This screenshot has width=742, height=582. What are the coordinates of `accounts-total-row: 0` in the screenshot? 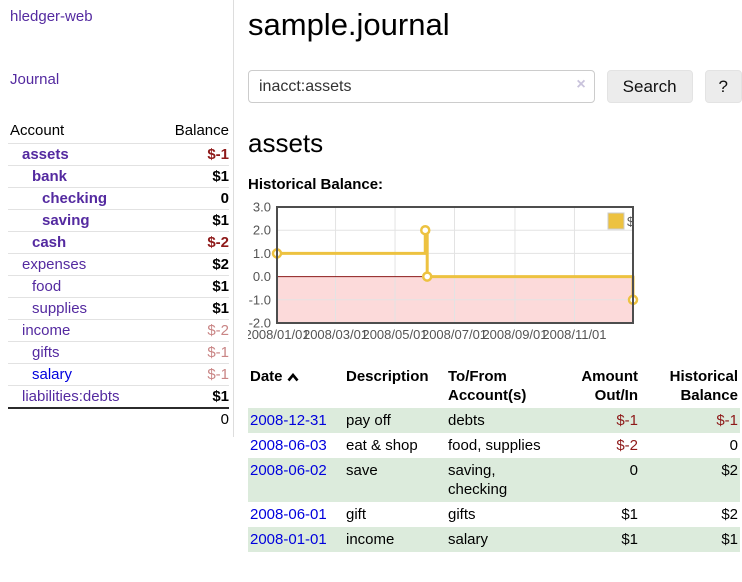 It's located at (118, 418).